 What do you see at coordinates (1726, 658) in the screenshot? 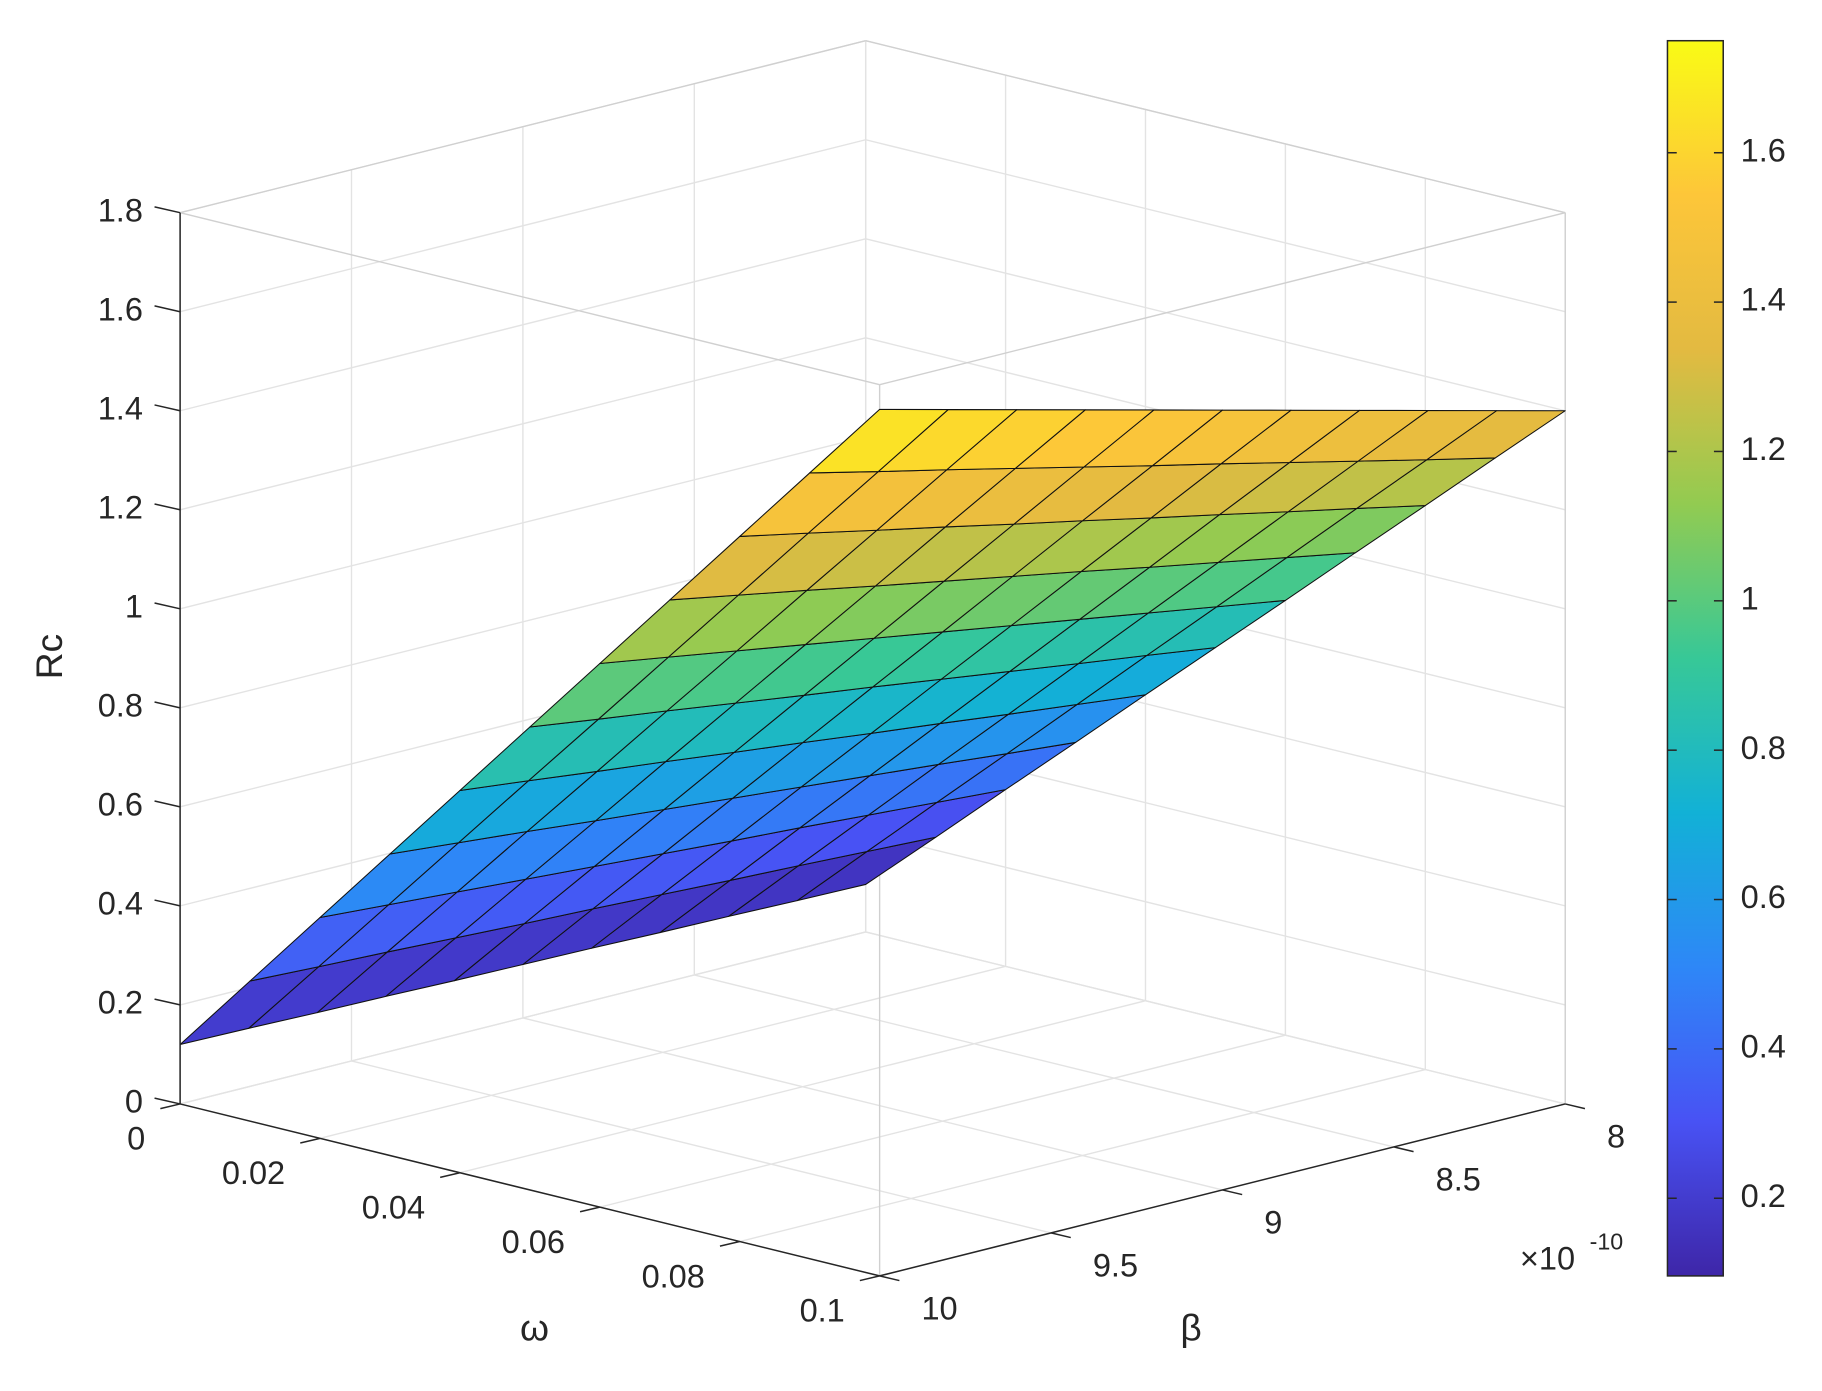
I see `colorbar: 0.2 0.4 0.6 0.8 1 1.2 1.4 1.6` at bounding box center [1726, 658].